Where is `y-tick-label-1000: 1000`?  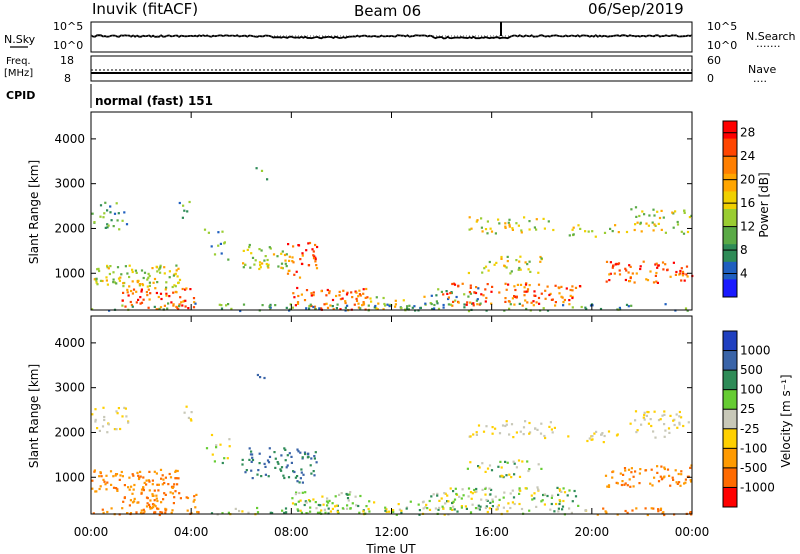 y-tick-label-1000: 1000 is located at coordinates (69, 477).